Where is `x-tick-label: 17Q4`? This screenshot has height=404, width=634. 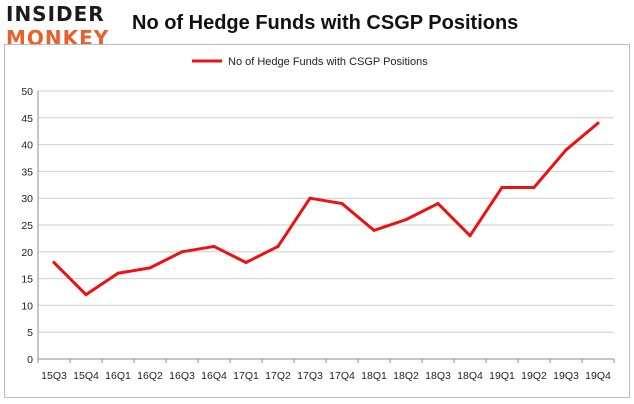 x-tick-label: 17Q4 is located at coordinates (342, 376).